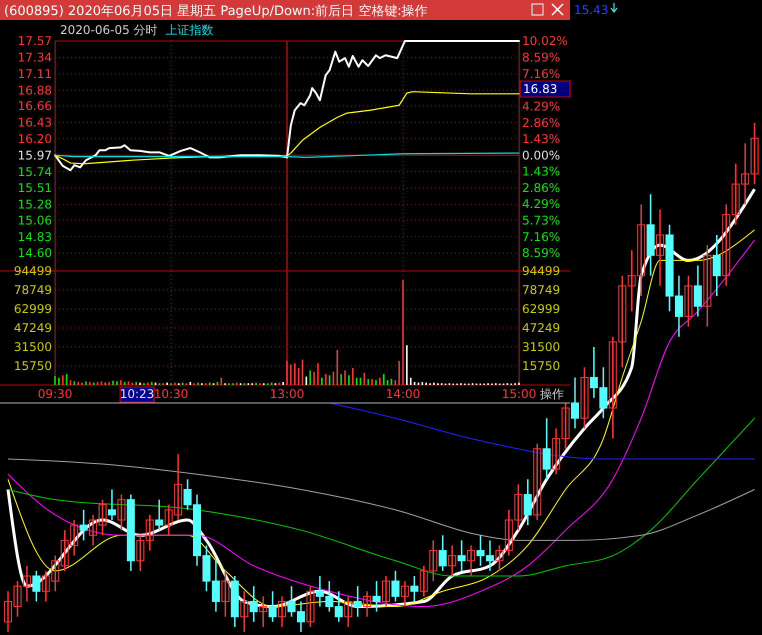  Describe the element at coordinates (35, 139) in the screenshot. I see `y-tick-label: 16.20` at that location.